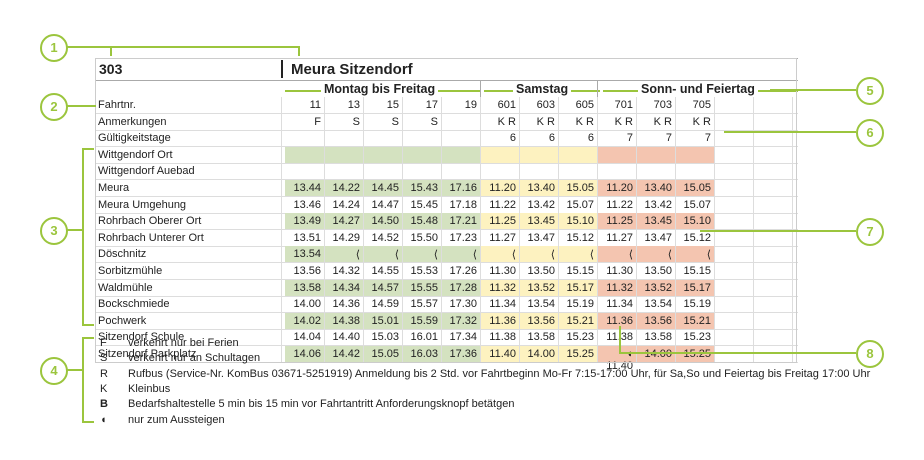 Image resolution: width=924 pixels, height=460 pixels. I want to click on departure-time-cell: 11.27, so click(502, 237).